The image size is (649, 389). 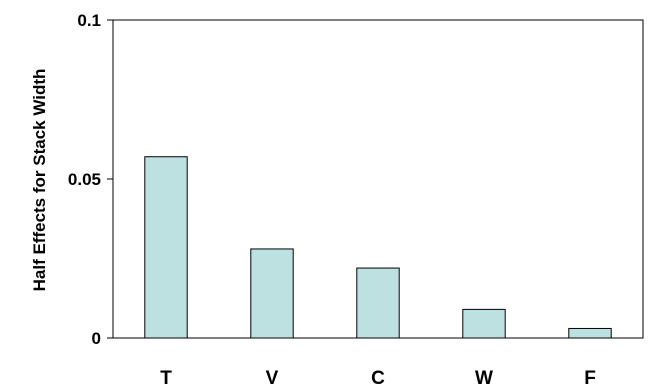 I want to click on bar-v, so click(x=272, y=293).